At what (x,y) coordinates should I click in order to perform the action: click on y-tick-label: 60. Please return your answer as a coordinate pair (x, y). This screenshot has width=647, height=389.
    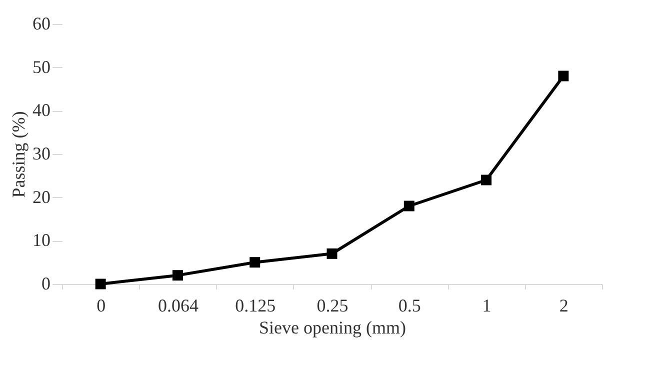
    Looking at the image, I should click on (41, 24).